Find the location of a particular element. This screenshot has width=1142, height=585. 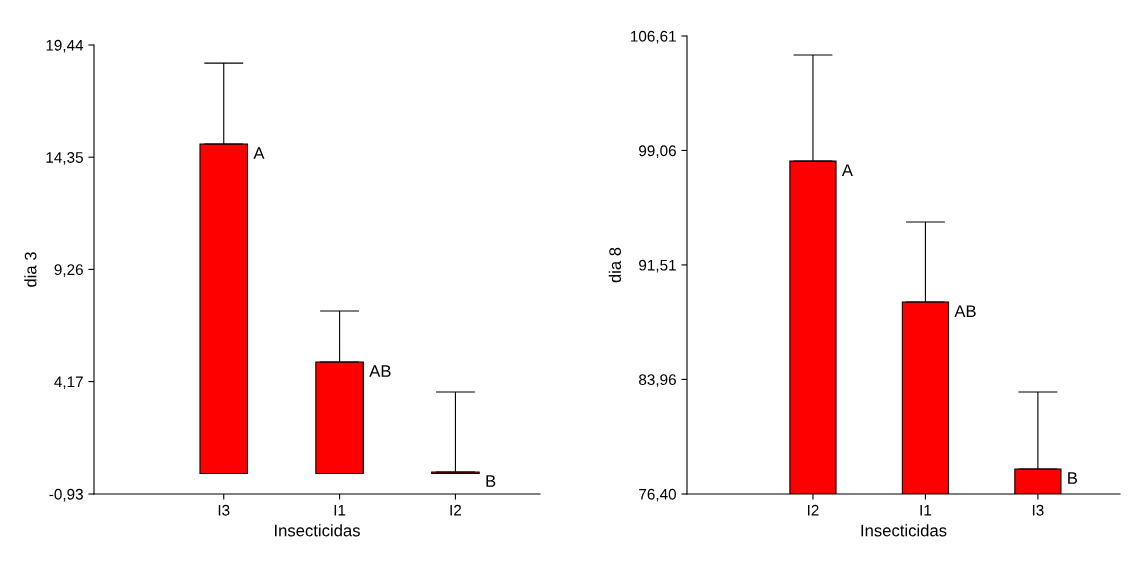

y-tick-label: 19,44 is located at coordinates (65, 46).